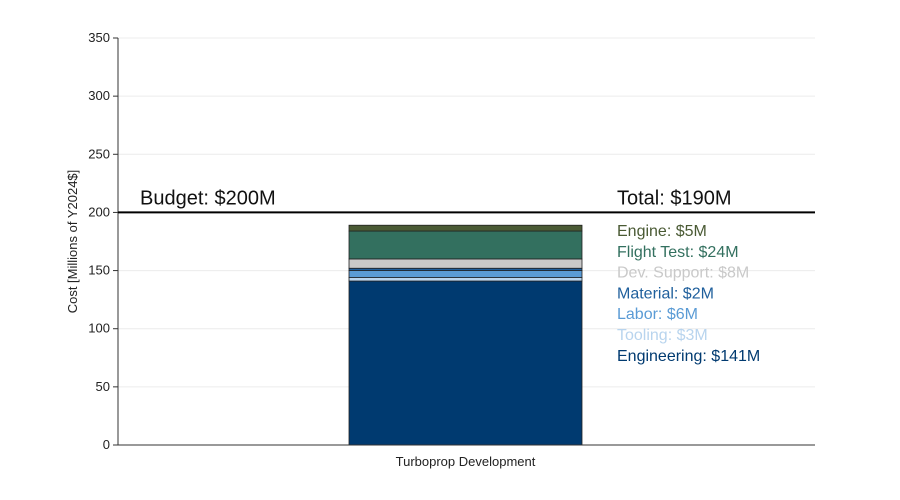 This screenshot has height=500, width=900. Describe the element at coordinates (99, 95) in the screenshot. I see `y-tick-label: 300` at that location.